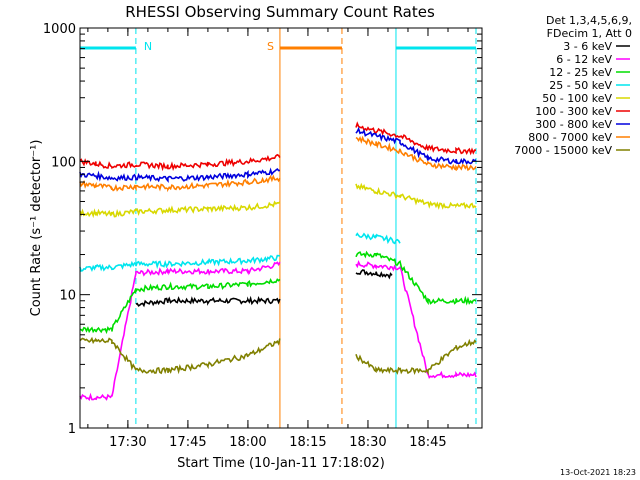 The image size is (640, 480). Describe the element at coordinates (584, 59) in the screenshot. I see `legend-label-1: 6 - 12 keV` at that location.